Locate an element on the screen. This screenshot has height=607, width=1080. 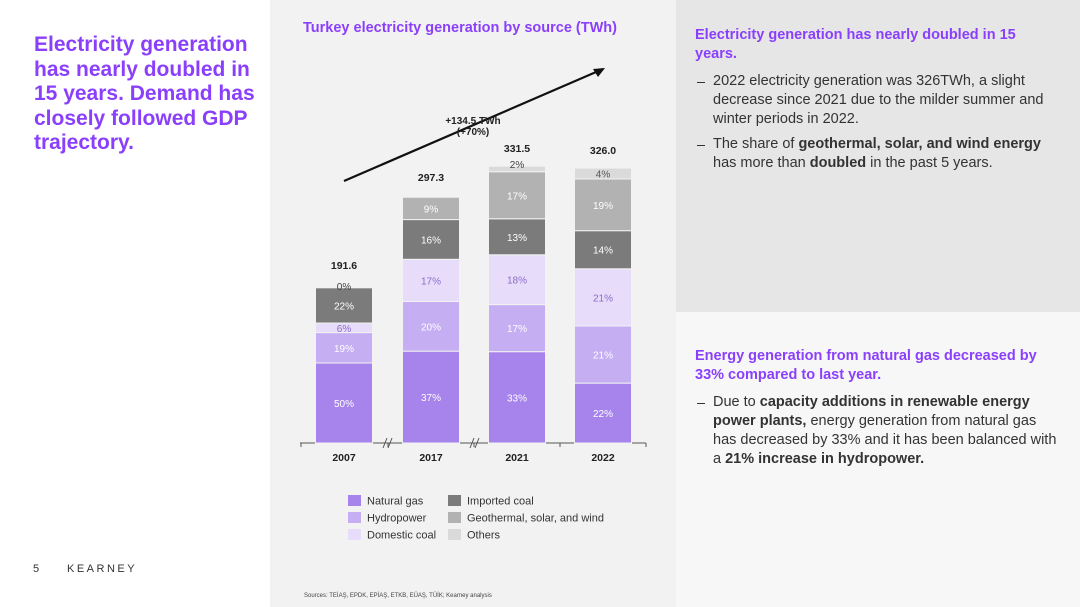
total-label: 191.6 is located at coordinates (344, 266).